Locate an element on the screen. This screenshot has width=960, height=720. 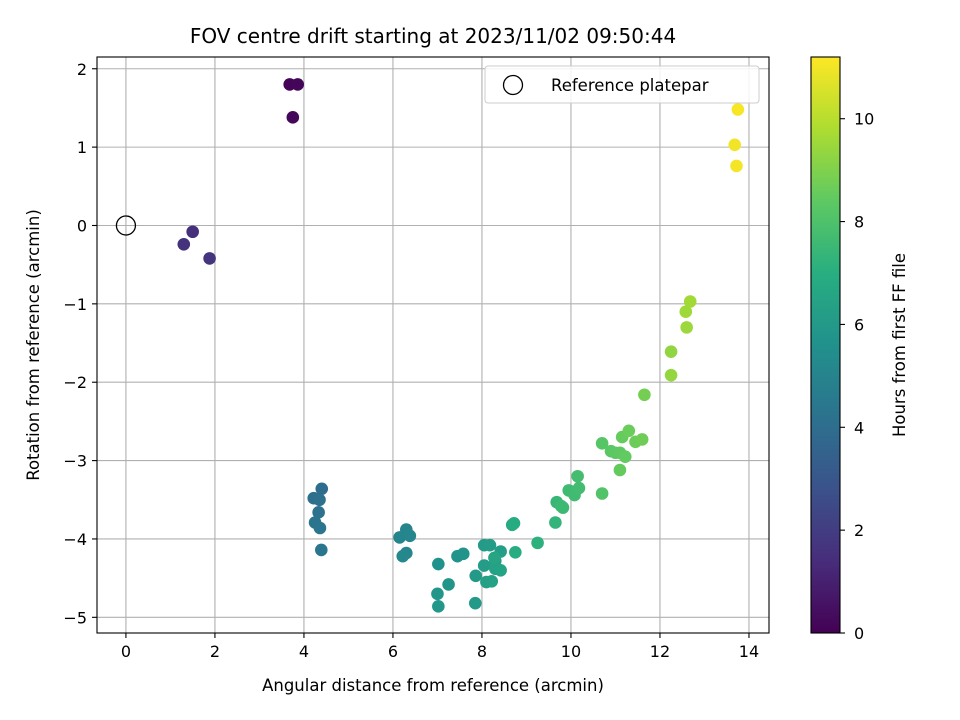
y-tick-label: −3 is located at coordinates (75, 461).